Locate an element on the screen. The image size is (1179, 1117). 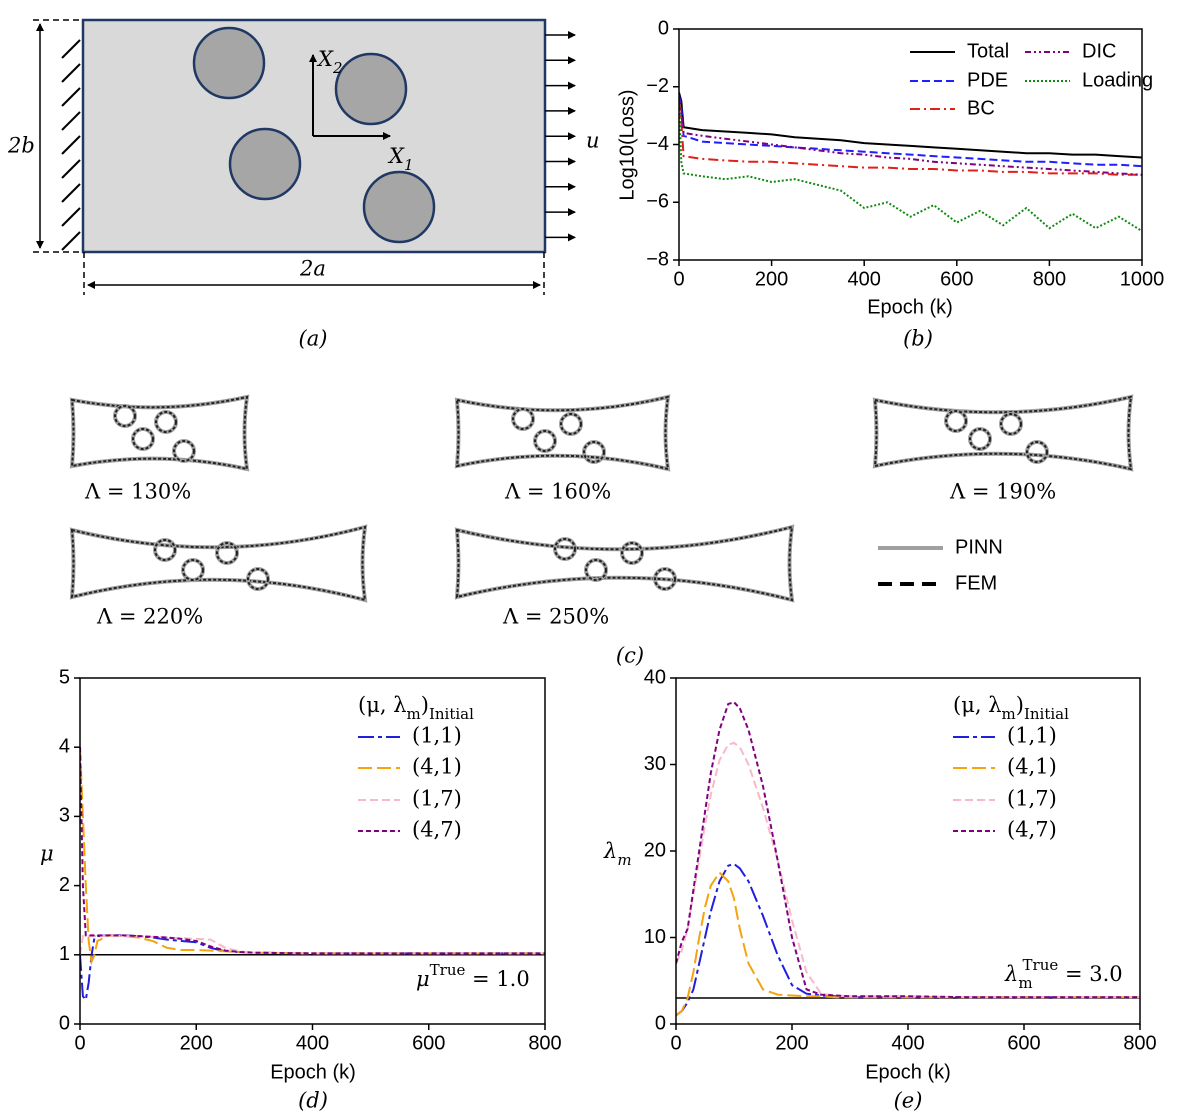
legend-label: FEM is located at coordinates (976, 583).